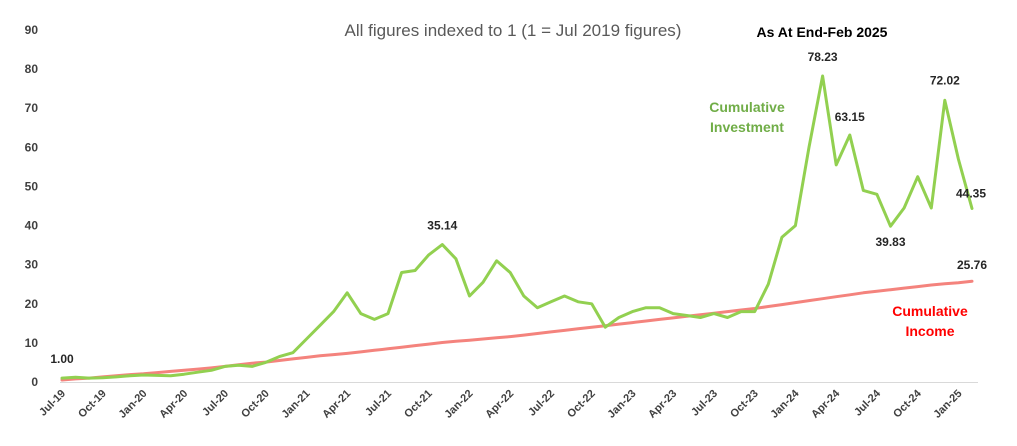 The height and width of the screenshot is (446, 1017). What do you see at coordinates (32, 186) in the screenshot?
I see `y-tick-label: 50` at bounding box center [32, 186].